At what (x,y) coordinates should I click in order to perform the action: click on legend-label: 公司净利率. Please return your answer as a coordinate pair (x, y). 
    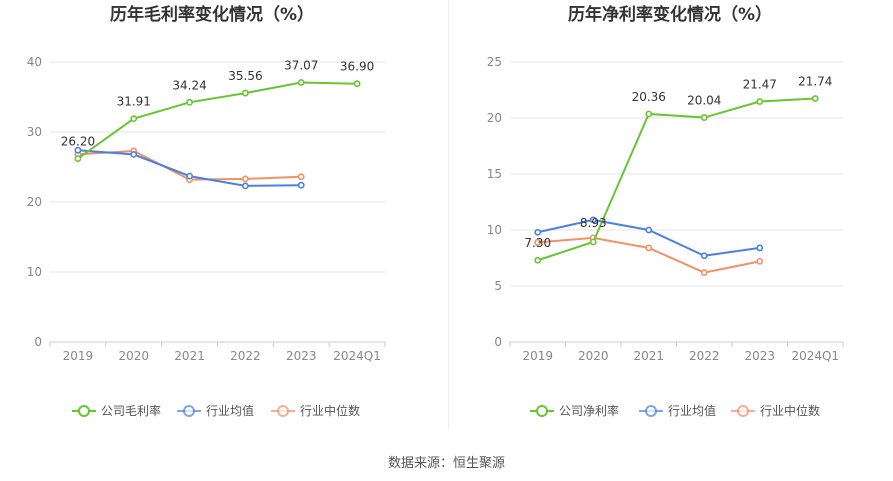
    Looking at the image, I should click on (589, 410).